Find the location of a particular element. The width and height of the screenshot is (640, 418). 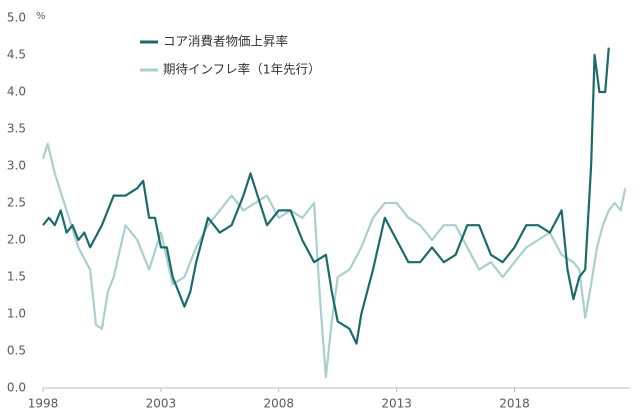

x-tick-label: 2003 is located at coordinates (161, 404).